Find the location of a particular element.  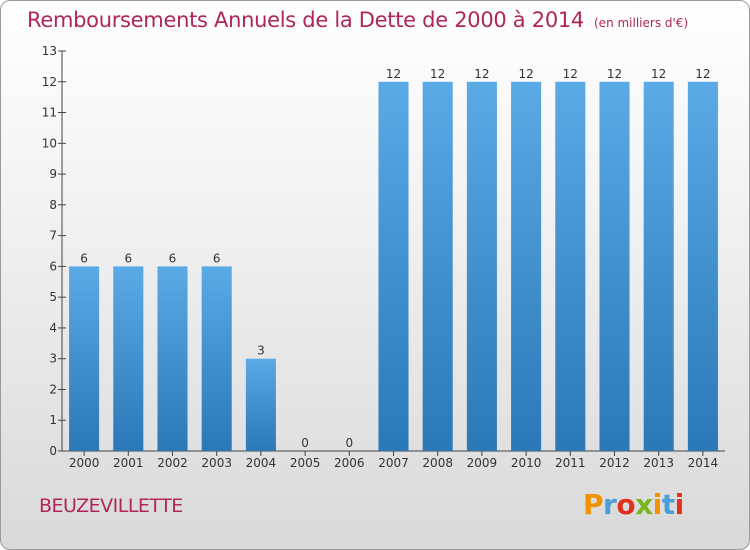

data-label-2008: 12 is located at coordinates (437, 74).